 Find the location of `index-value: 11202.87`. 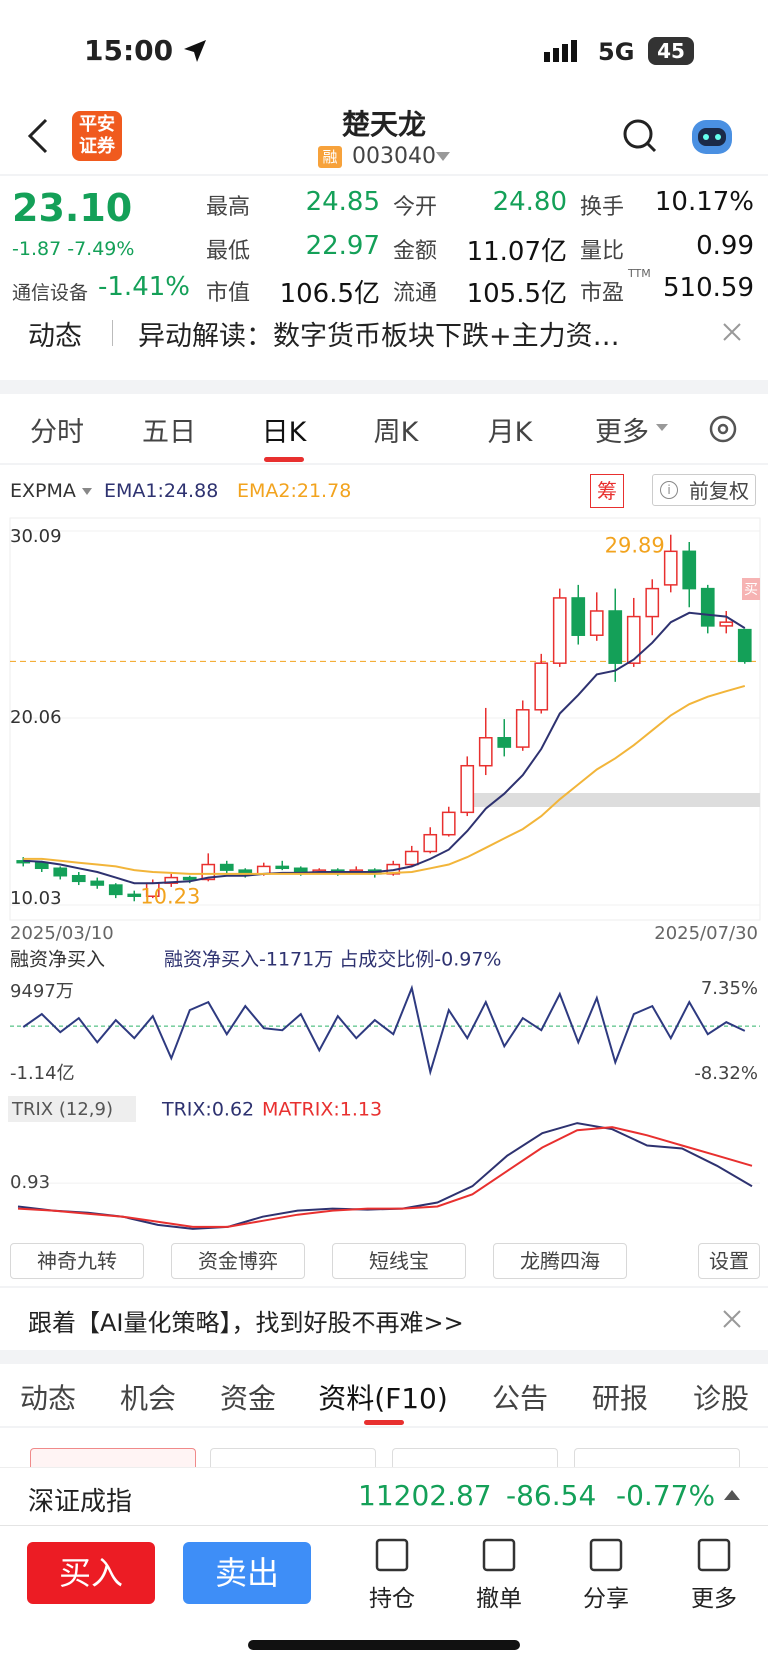

index-value: 11202.87 is located at coordinates (425, 1495).